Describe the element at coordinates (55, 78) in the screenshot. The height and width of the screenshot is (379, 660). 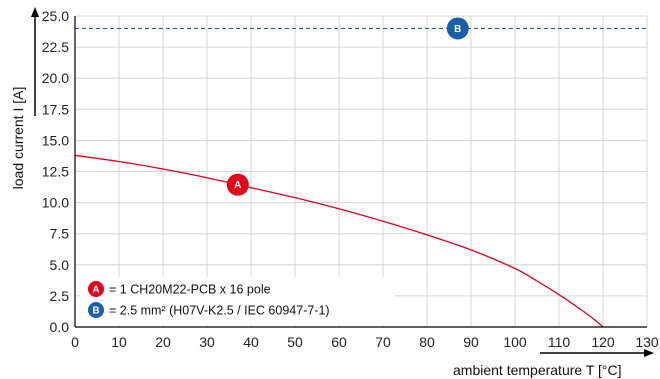
I see `y-tick-label: 20.0` at that location.